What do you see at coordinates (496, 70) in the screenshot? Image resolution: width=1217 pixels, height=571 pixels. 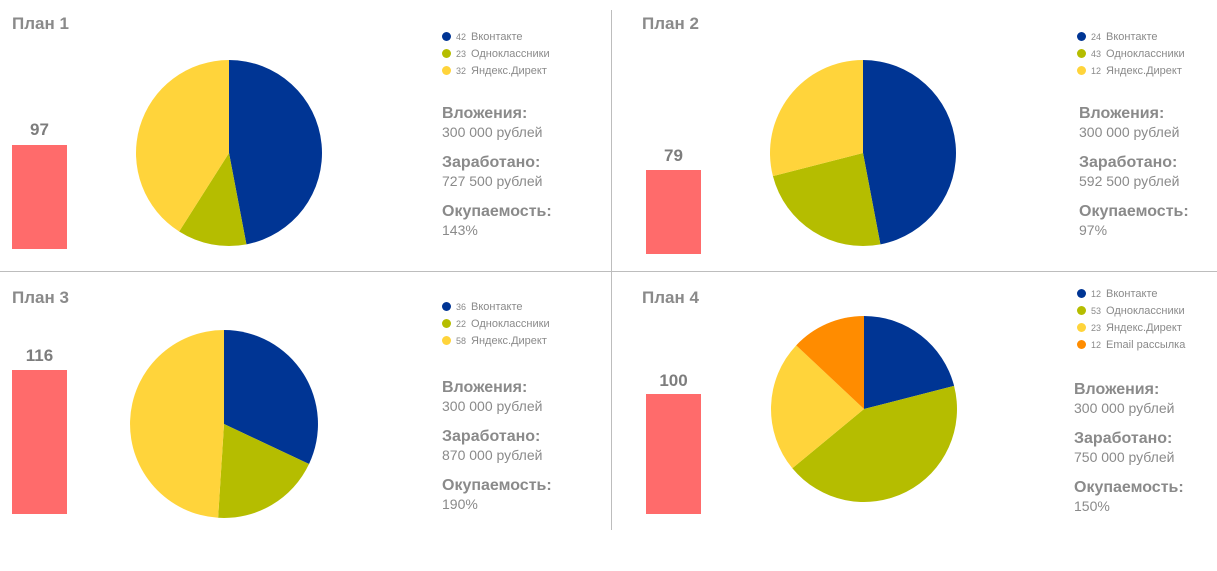 I see `legend-item: 32 Яндекс.Директ` at bounding box center [496, 70].